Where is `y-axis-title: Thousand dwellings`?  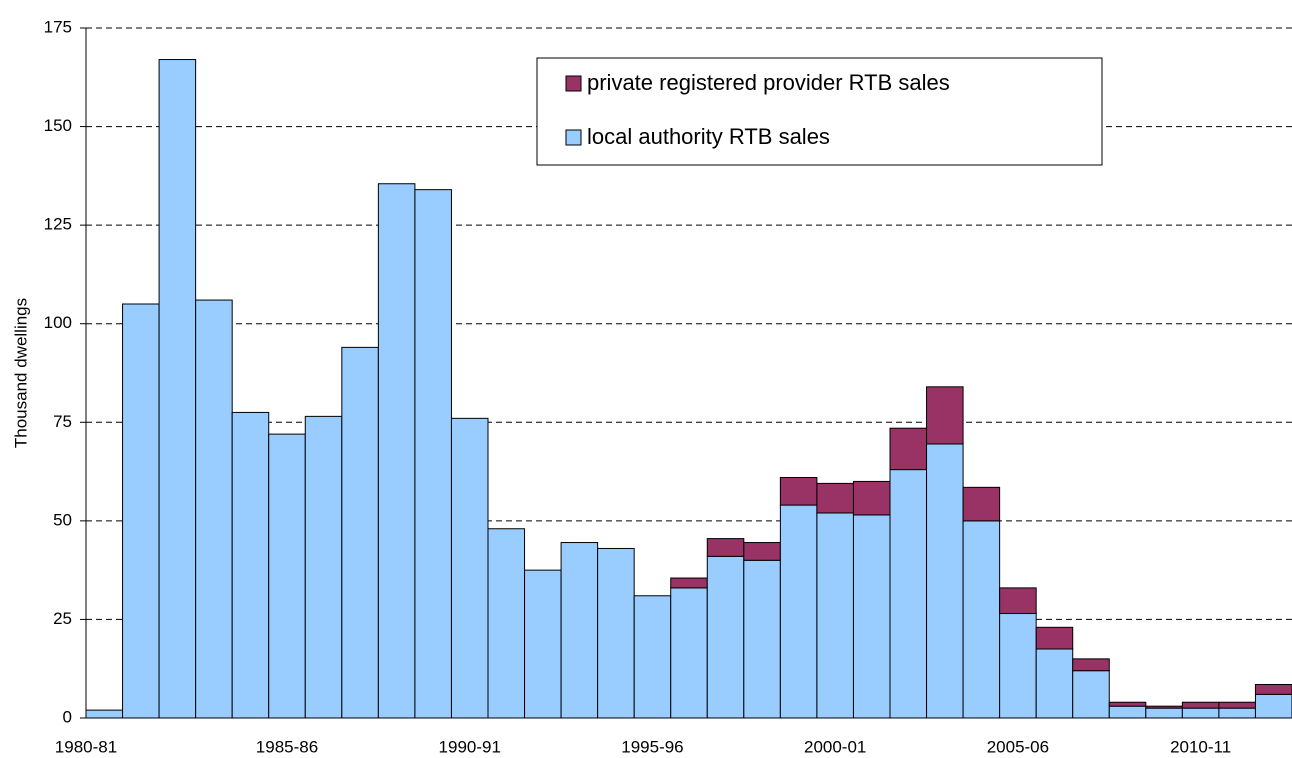
y-axis-title: Thousand dwellings is located at coordinates (20, 373).